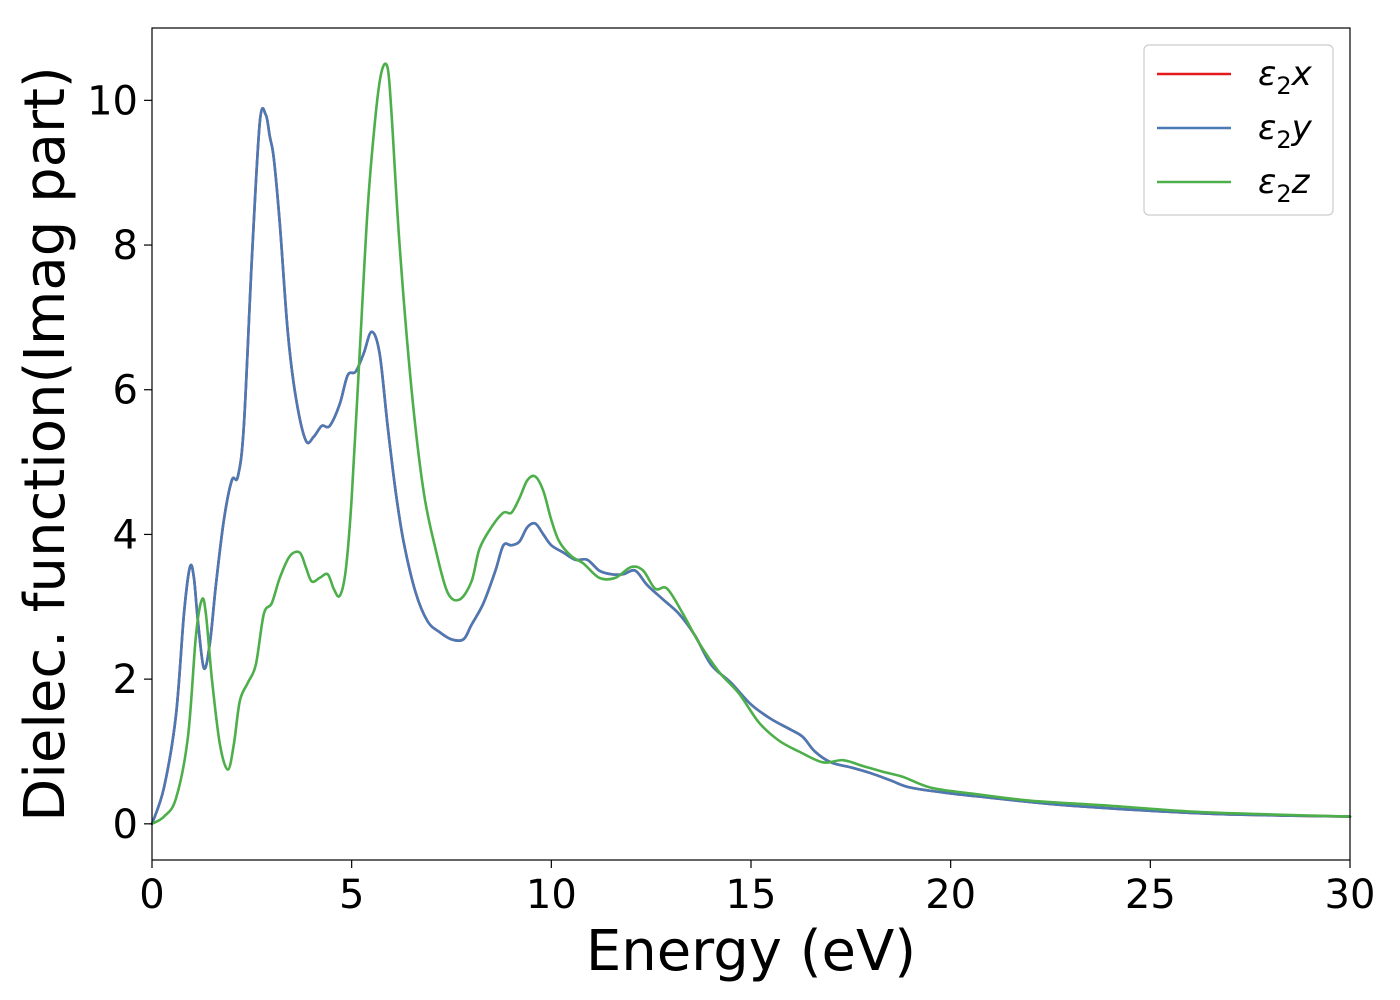  I want to click on y-tick-label: 4, so click(125, 535).